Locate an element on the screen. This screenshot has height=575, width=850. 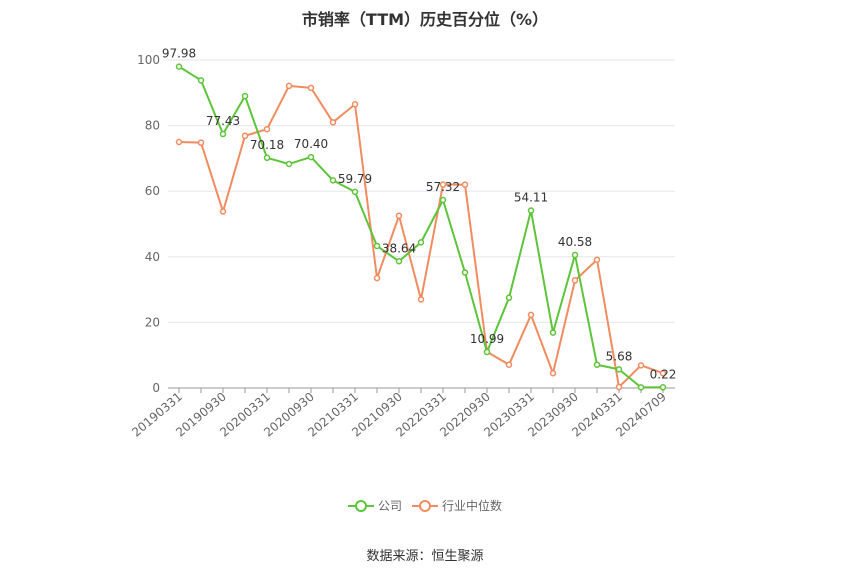
data-label: 57.32 is located at coordinates (443, 187).